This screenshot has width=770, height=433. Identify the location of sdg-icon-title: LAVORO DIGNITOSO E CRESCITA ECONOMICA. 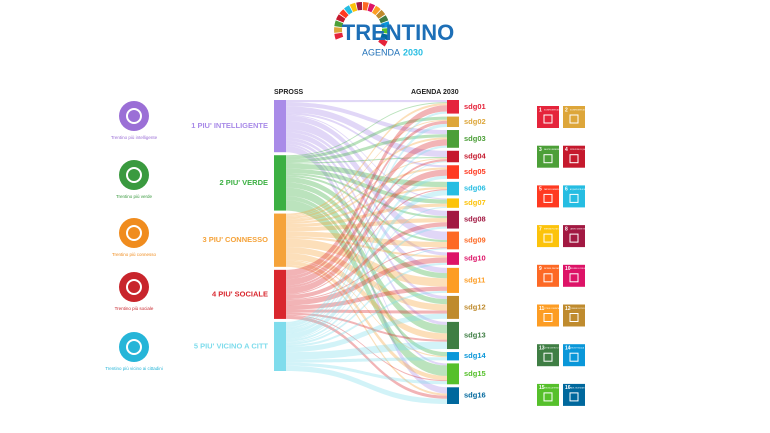
(588, 229).